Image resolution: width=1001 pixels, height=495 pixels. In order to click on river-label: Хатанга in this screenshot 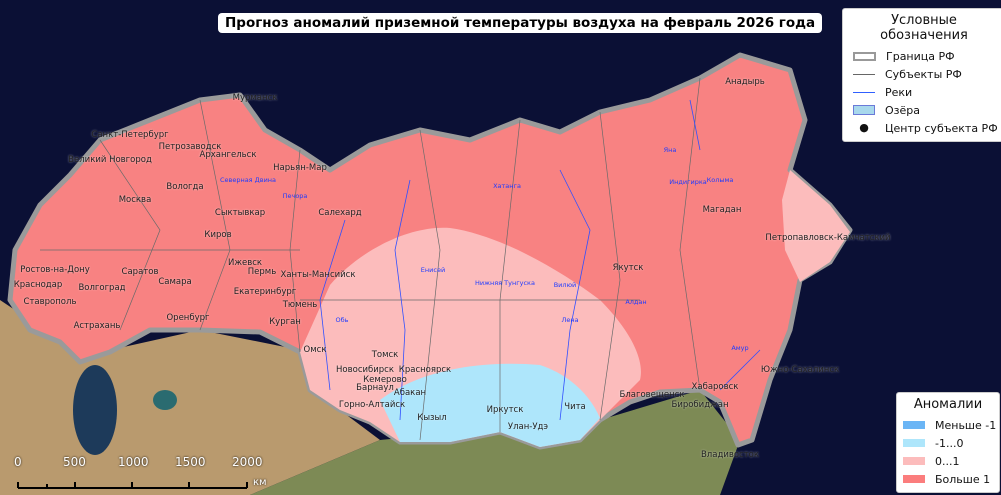, I will do `click(507, 186)`.